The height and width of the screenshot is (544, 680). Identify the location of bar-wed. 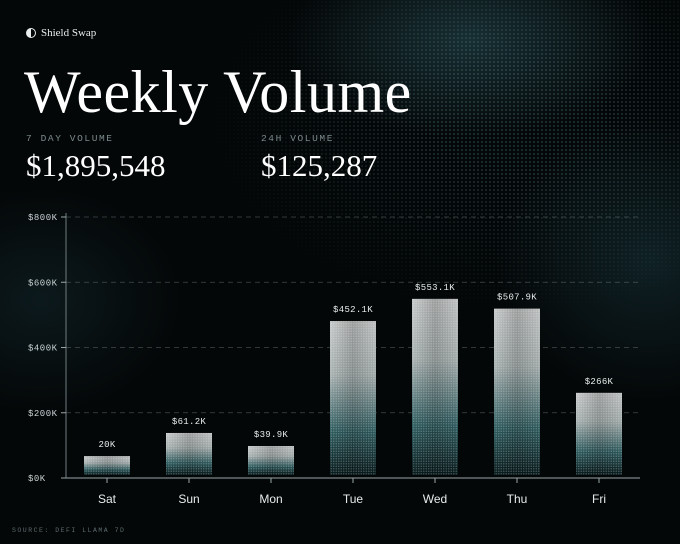
(435, 386).